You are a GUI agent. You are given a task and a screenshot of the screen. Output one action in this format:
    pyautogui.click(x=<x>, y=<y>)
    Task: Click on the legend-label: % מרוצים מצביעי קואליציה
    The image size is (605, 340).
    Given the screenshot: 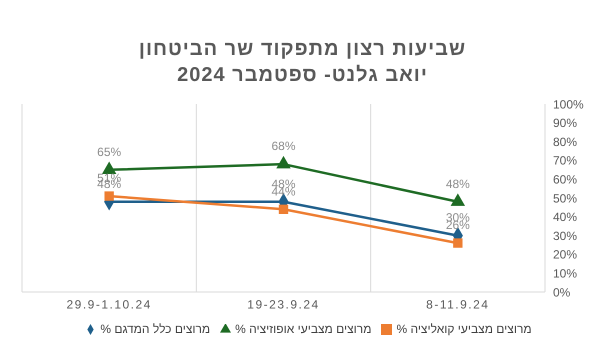 What is the action you would take?
    pyautogui.click(x=464, y=329)
    